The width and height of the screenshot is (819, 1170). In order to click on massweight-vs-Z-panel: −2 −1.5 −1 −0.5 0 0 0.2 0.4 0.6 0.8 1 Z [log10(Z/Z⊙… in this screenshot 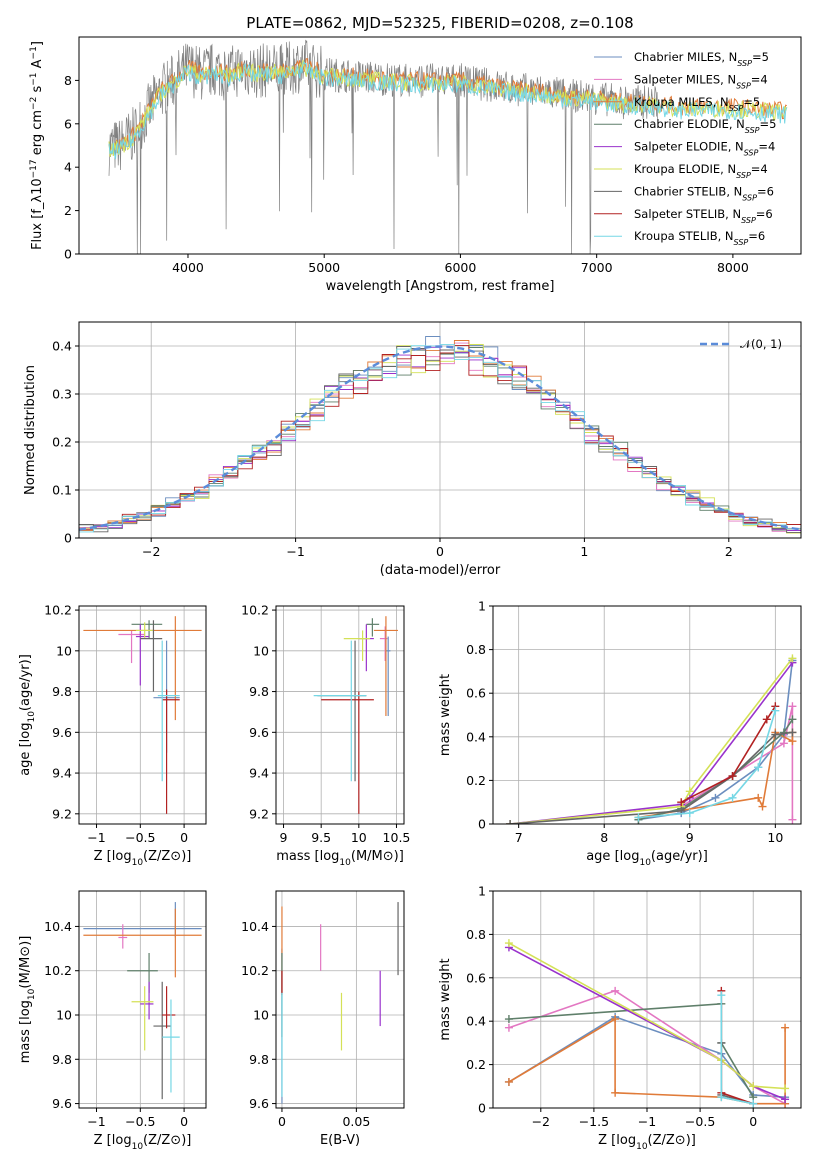, I will do `click(620, 1018)`.